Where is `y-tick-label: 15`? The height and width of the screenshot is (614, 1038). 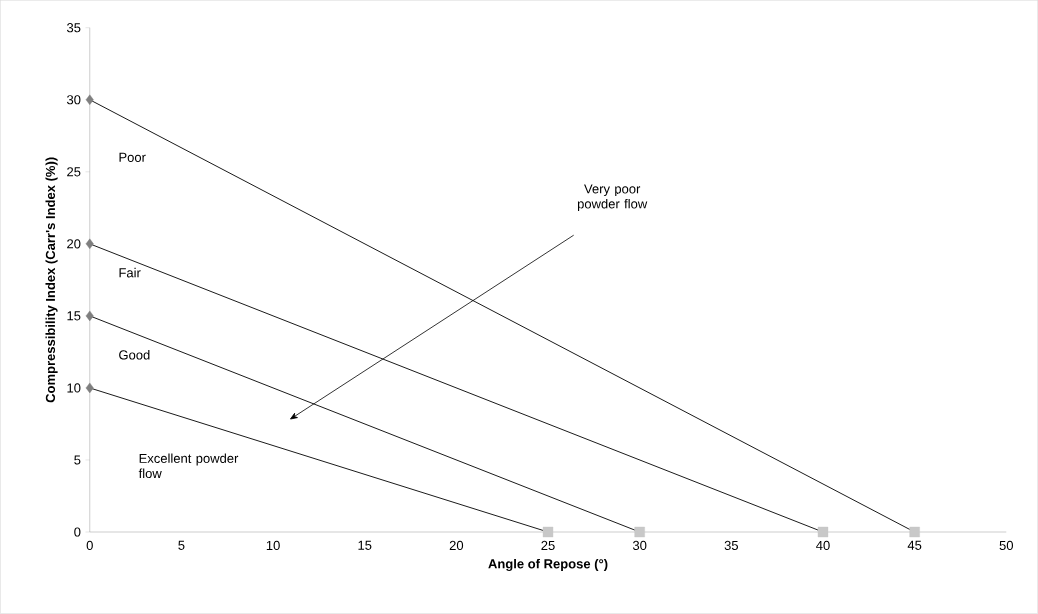
y-tick-label: 15 is located at coordinates (74, 316).